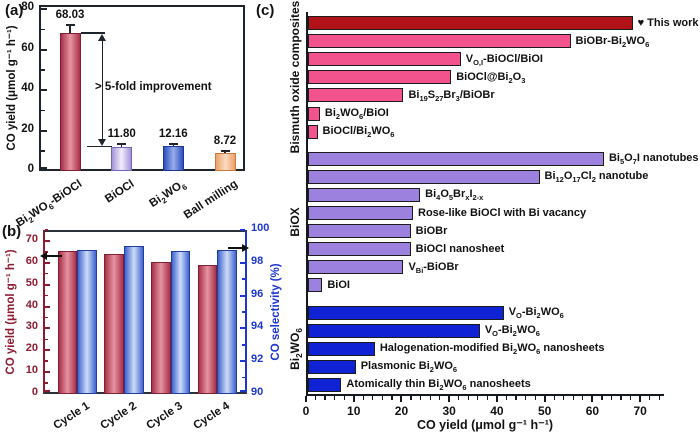 The image size is (700, 433). Describe the element at coordinates (497, 411) in the screenshot. I see `x-tick-label: 40` at that location.